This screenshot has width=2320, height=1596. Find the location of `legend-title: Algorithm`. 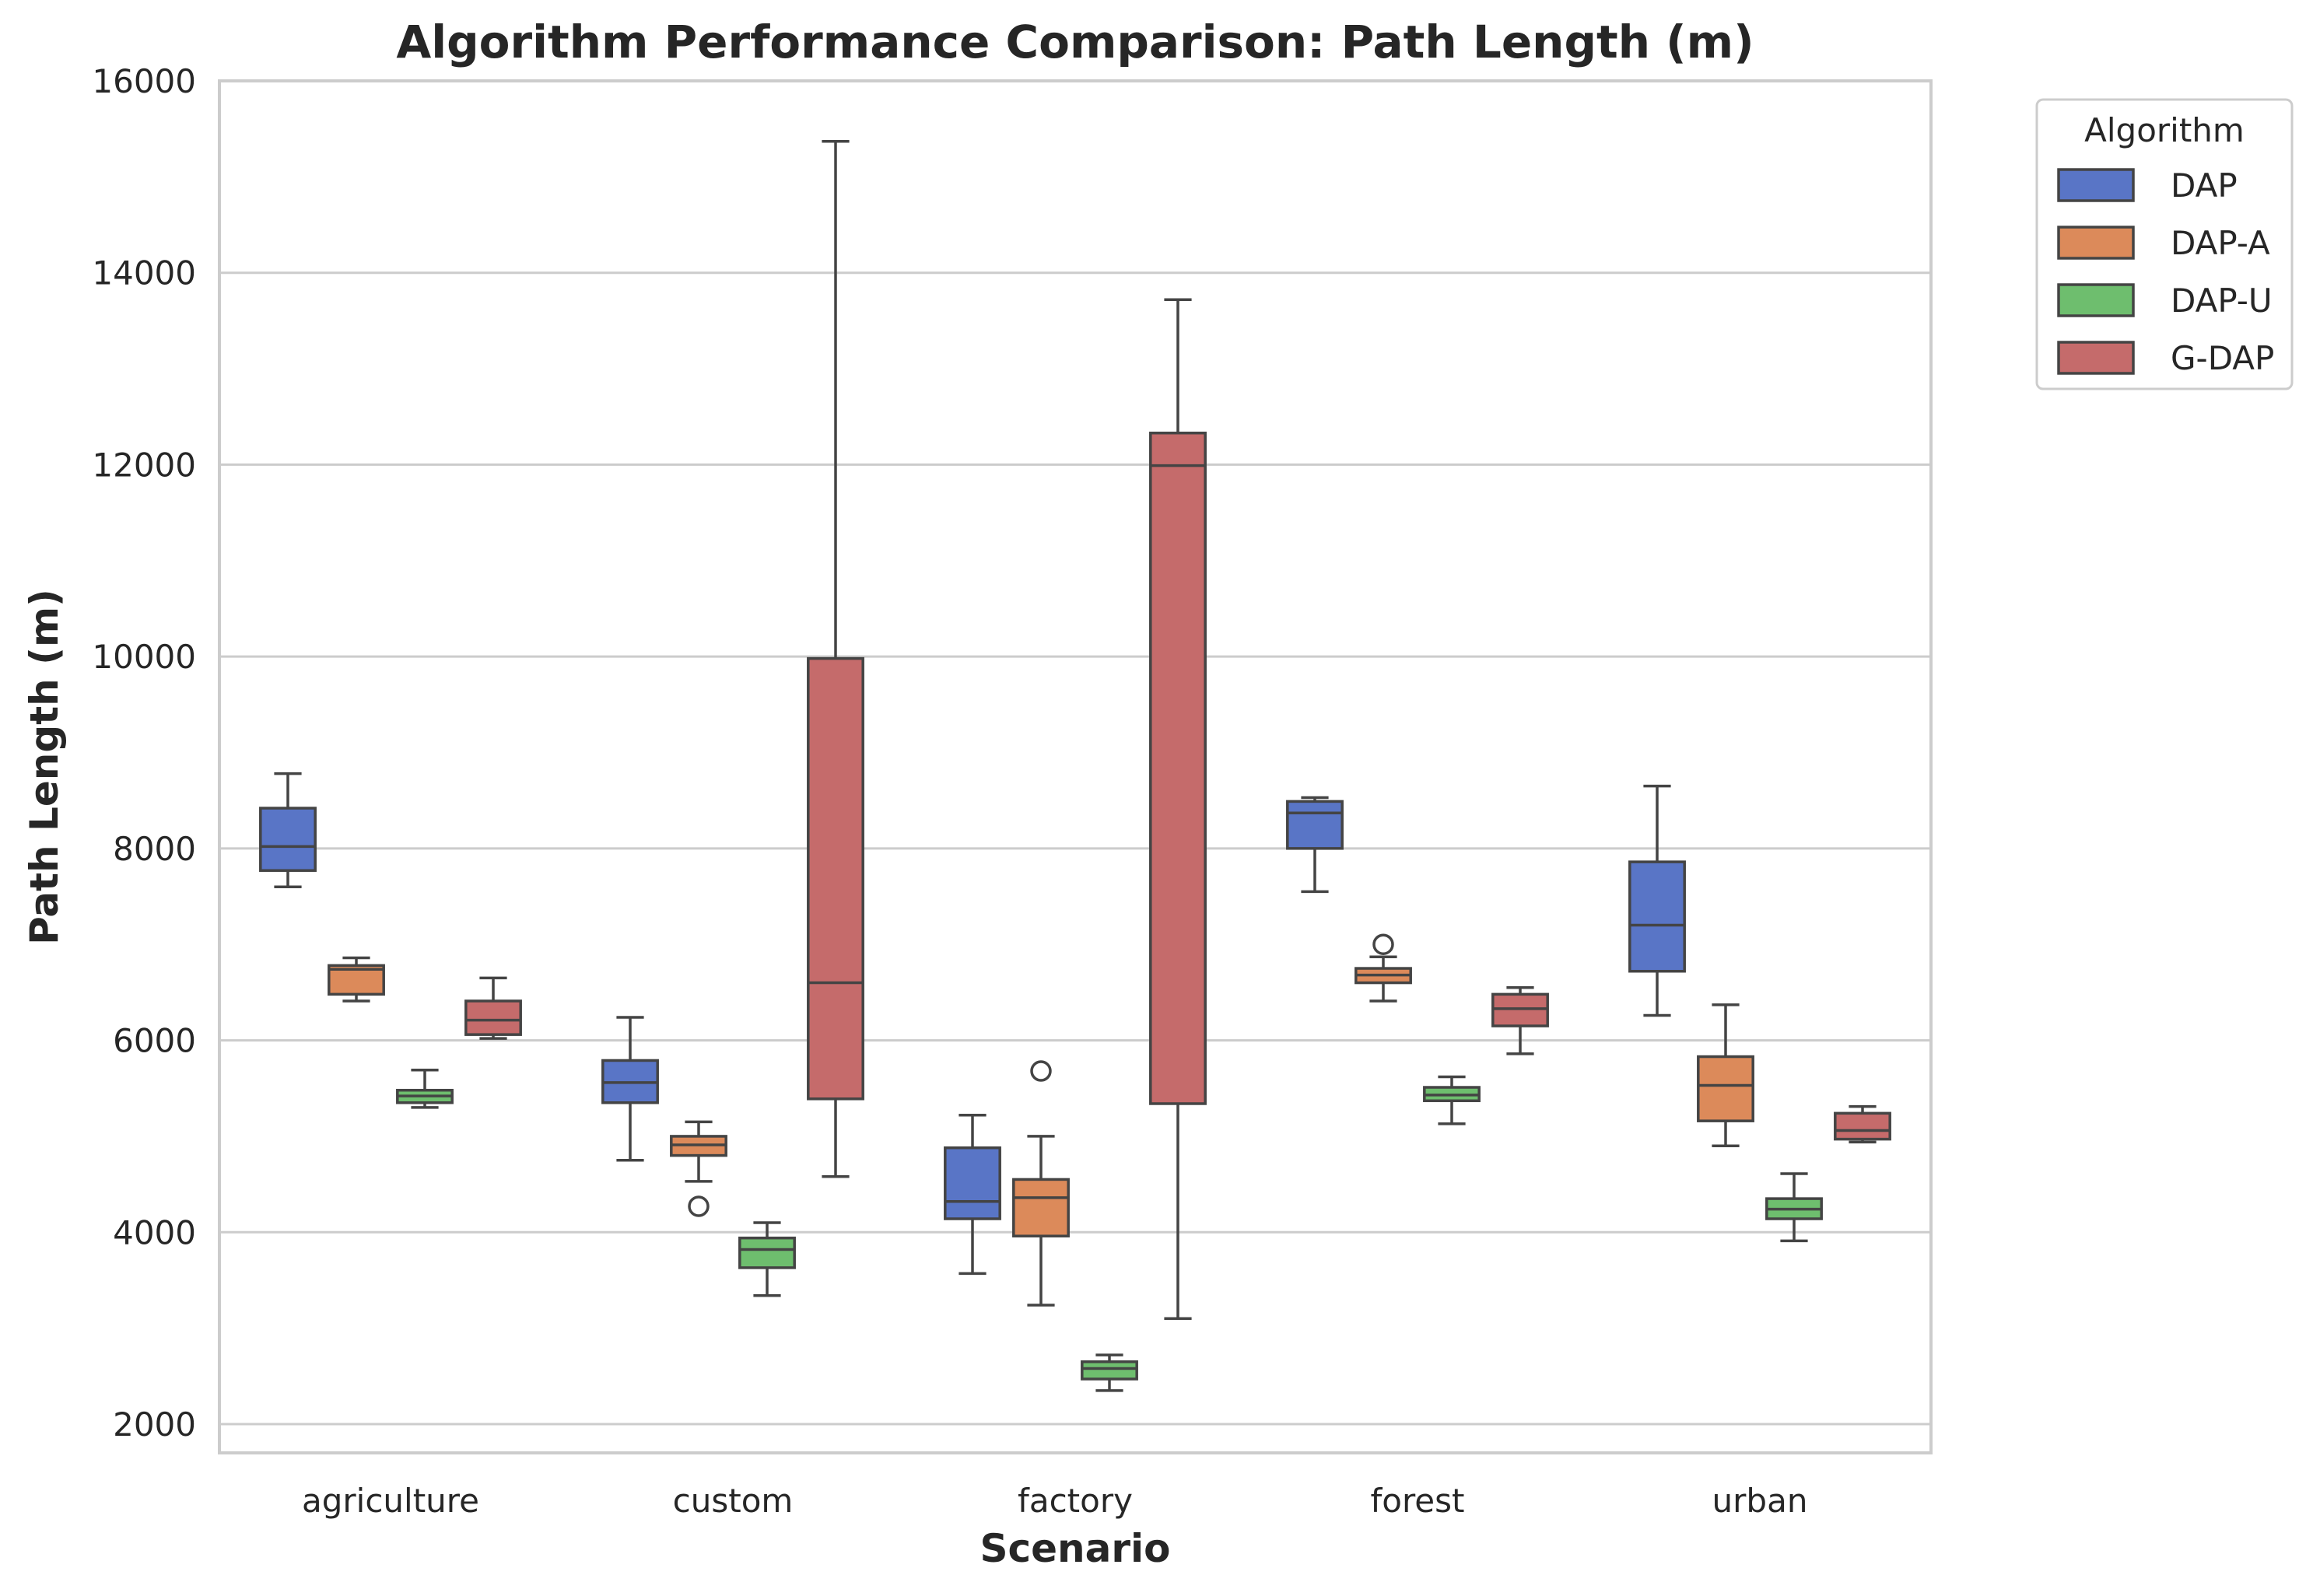

legend-title: Algorithm is located at coordinates (2164, 130).